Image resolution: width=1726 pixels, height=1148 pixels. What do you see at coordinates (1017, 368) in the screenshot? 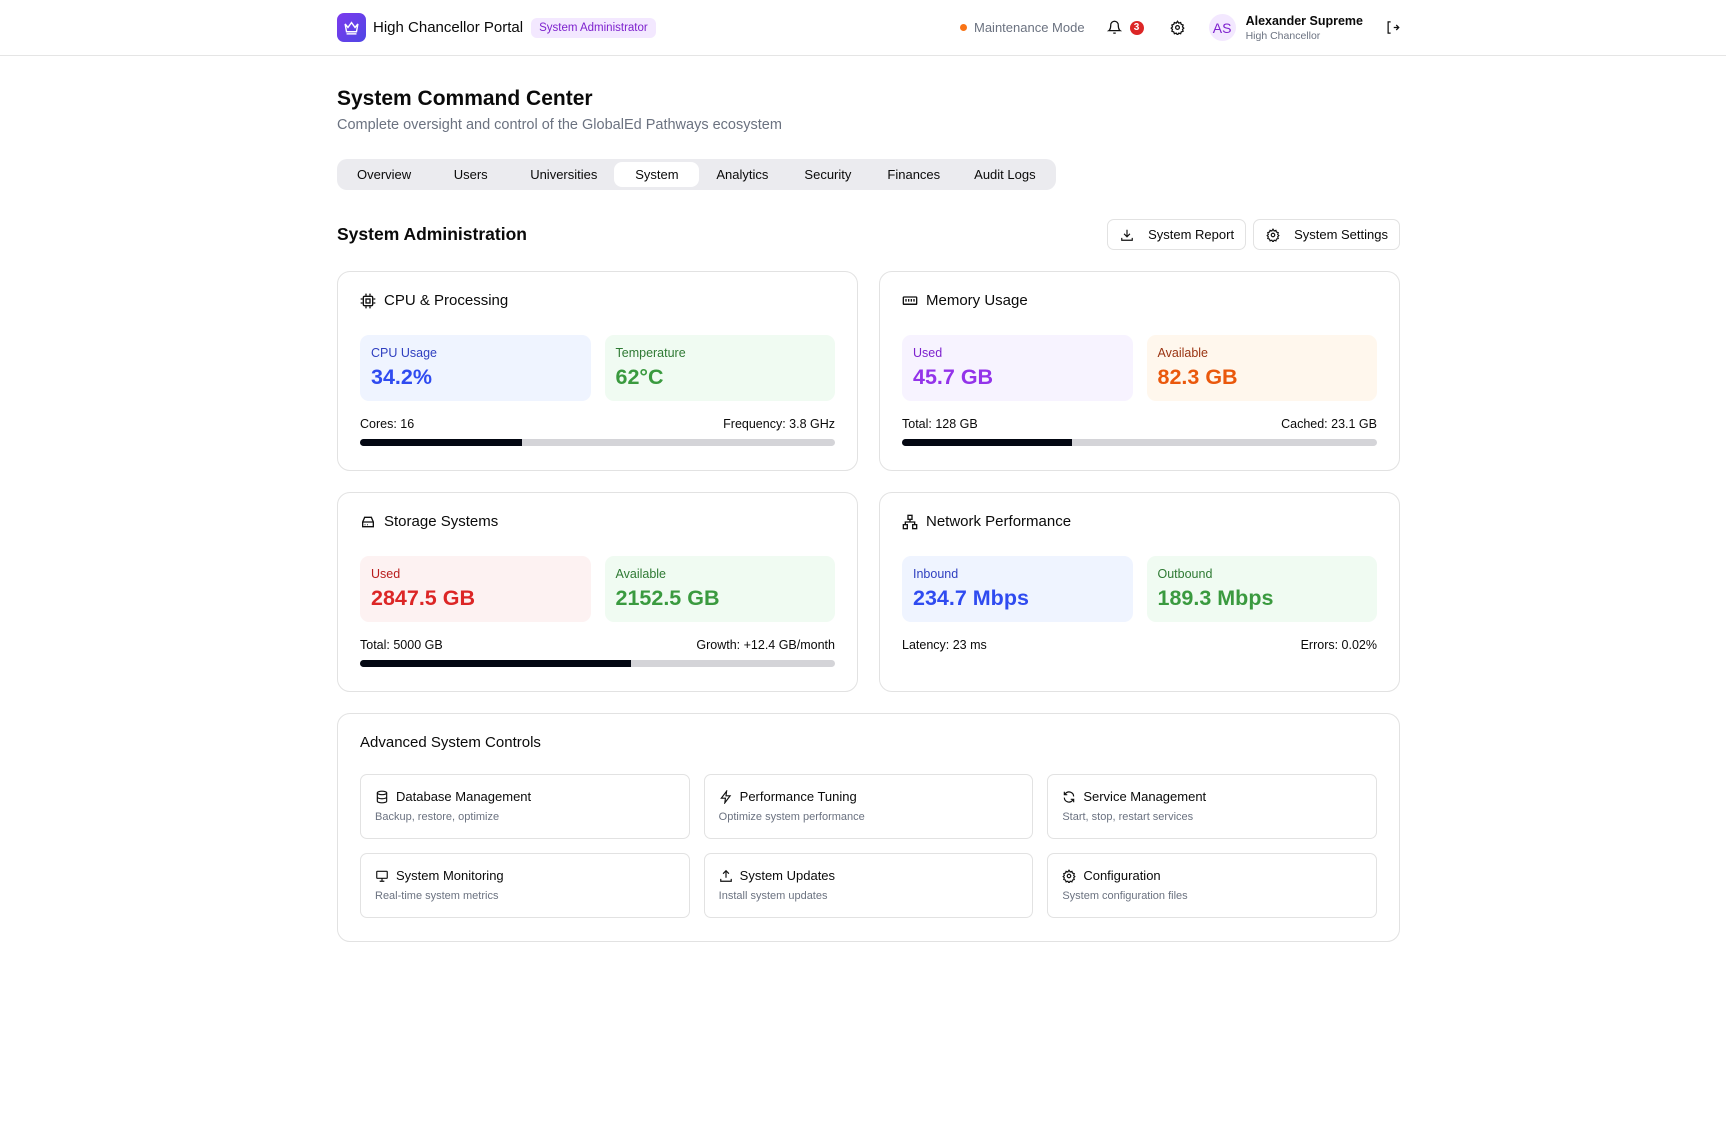
I see `memory-used-stat: Used 45.7 GB` at bounding box center [1017, 368].